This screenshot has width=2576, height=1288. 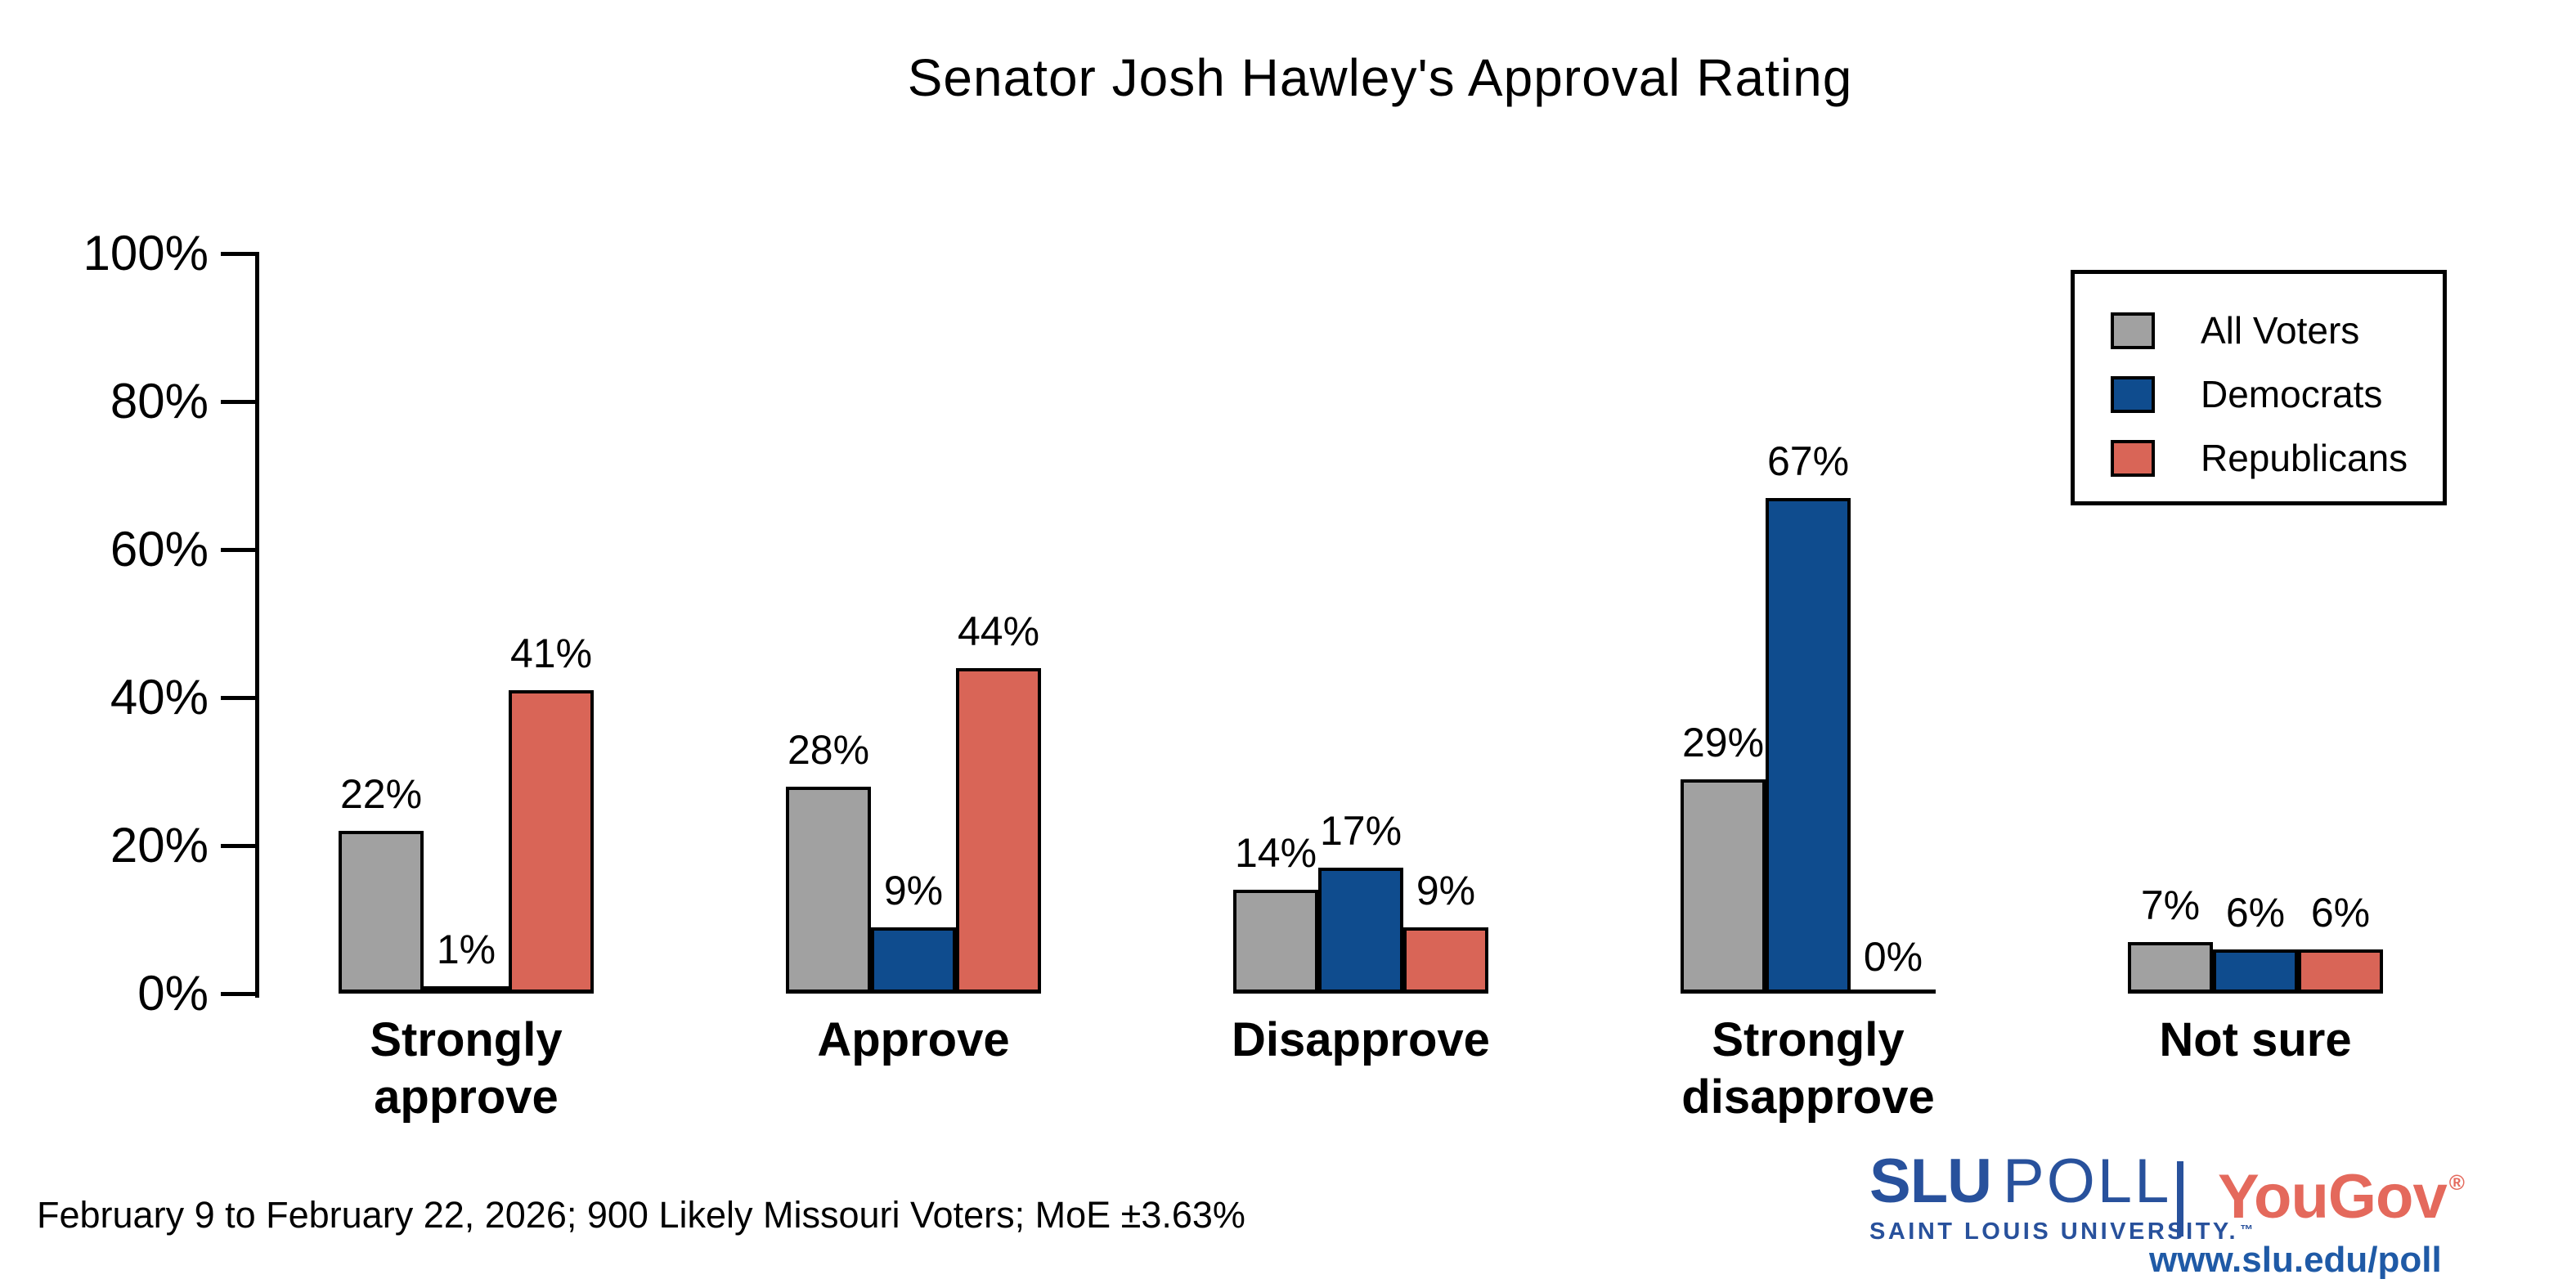 What do you see at coordinates (1360, 831) in the screenshot?
I see `bar-value-label: 17%` at bounding box center [1360, 831].